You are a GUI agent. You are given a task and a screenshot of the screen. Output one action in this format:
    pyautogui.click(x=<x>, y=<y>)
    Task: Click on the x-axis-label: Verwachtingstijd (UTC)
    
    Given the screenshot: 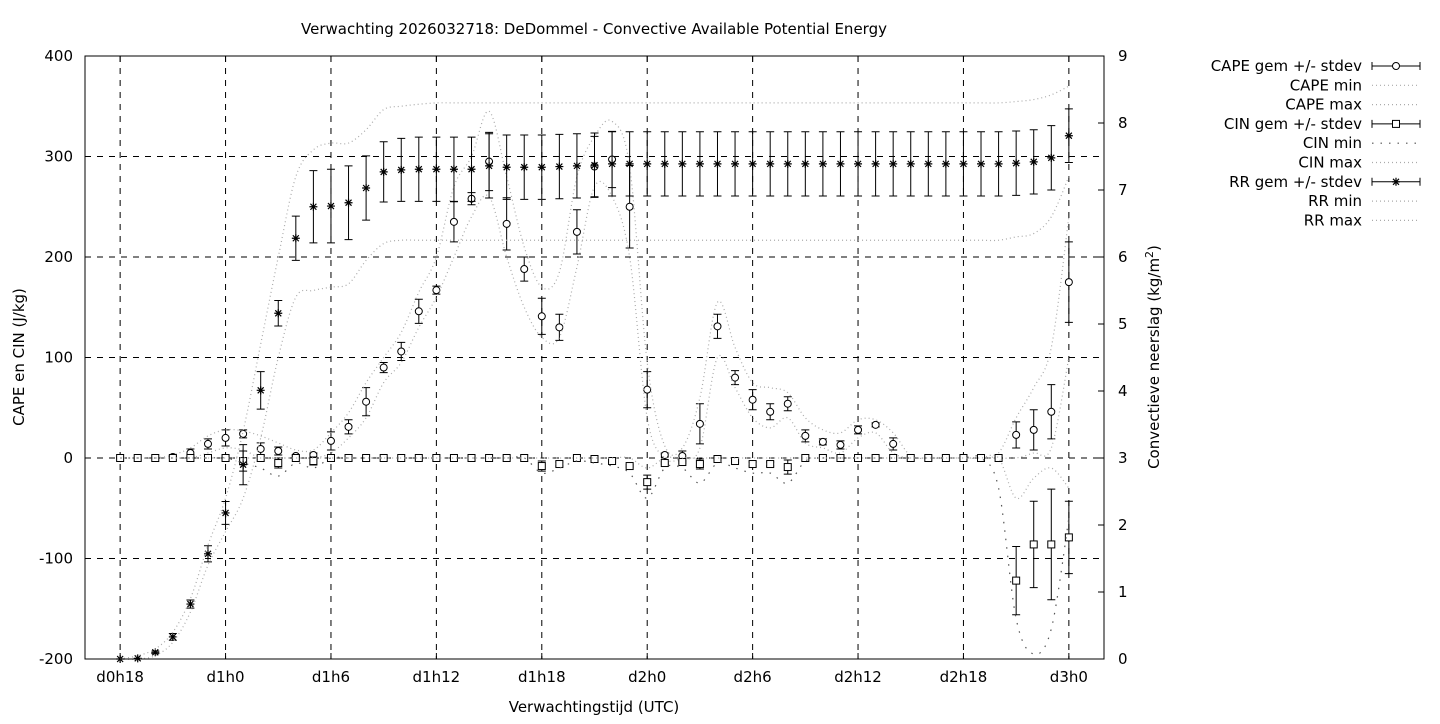 What is the action you would take?
    pyautogui.click(x=594, y=707)
    